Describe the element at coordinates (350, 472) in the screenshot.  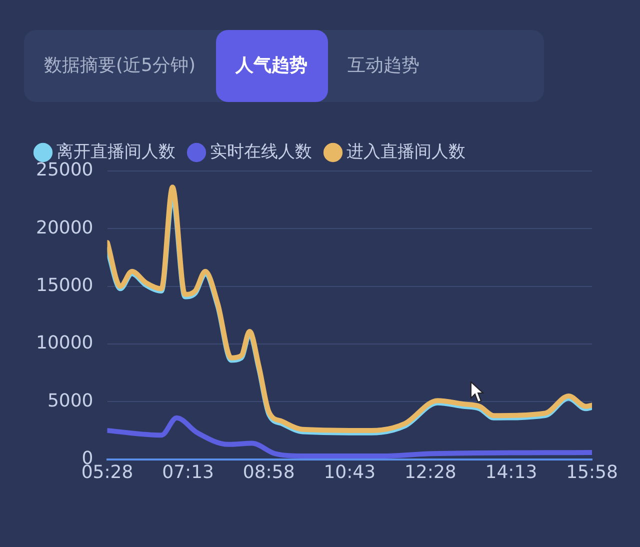
I see `x-tick-label: 10:43` at that location.